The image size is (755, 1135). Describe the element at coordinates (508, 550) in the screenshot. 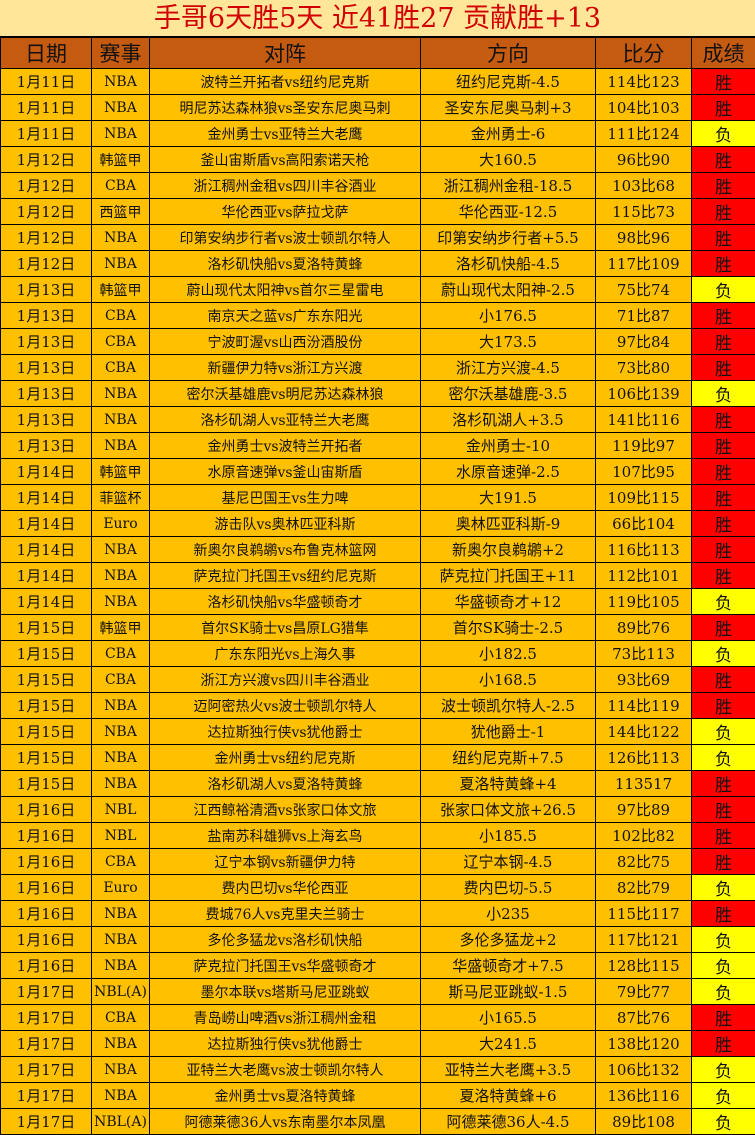

I see `pick-cell: 新奥尔良鹈鹕+2` at that location.